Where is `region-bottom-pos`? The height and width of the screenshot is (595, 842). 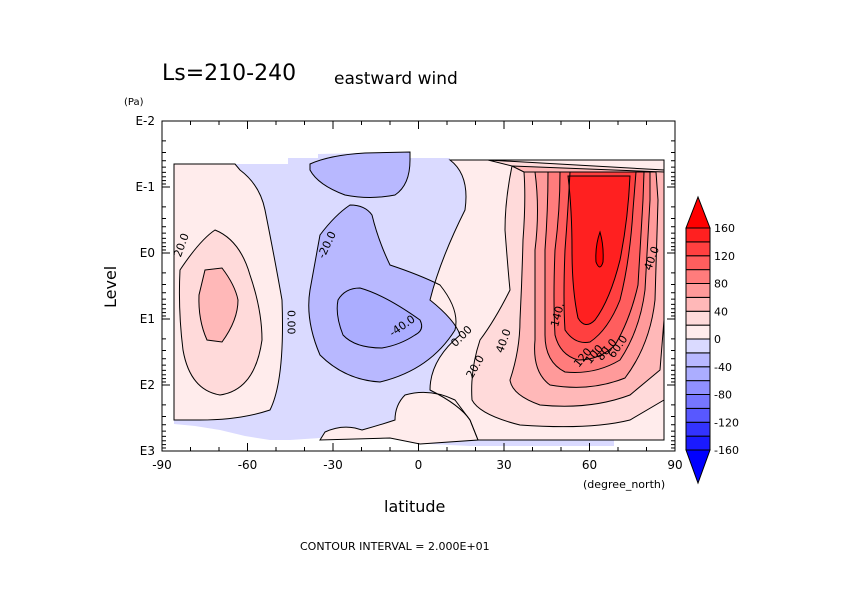
region-bottom-pos is located at coordinates (399, 418).